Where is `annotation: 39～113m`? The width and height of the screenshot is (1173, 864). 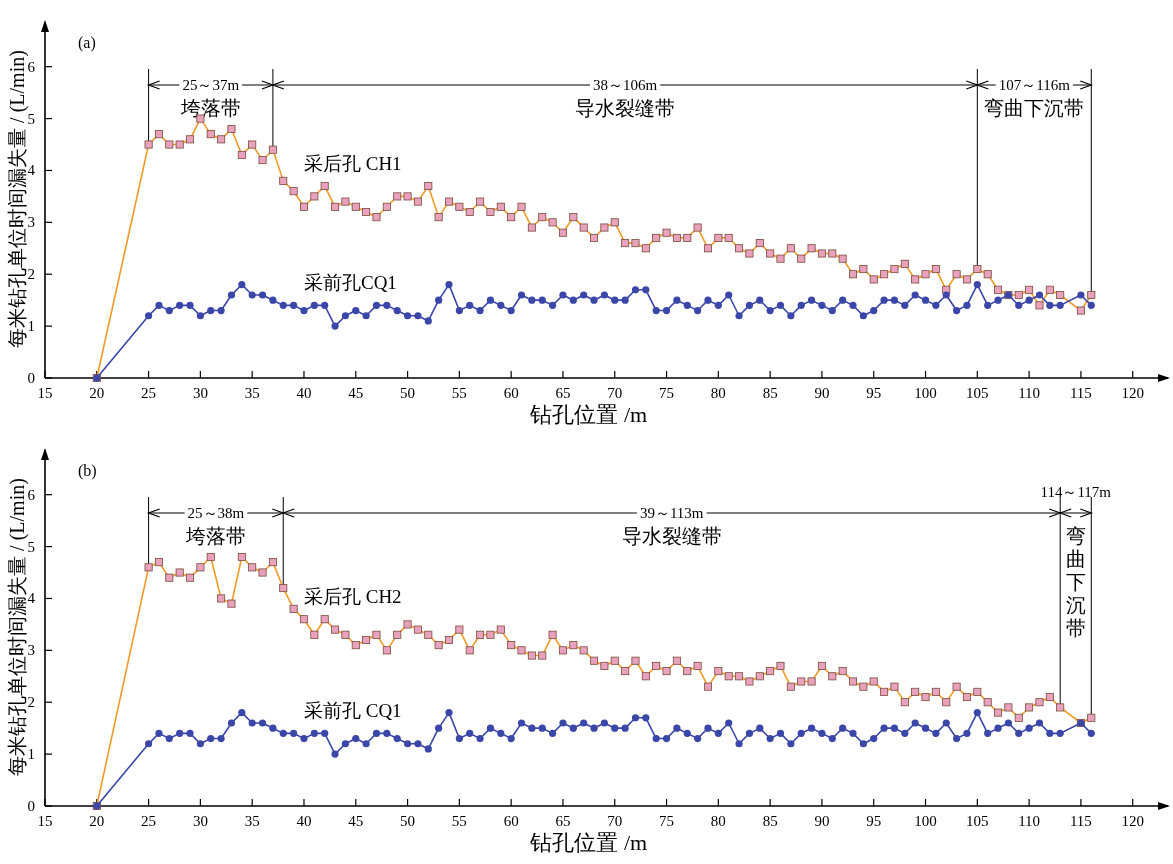 annotation: 39～113m is located at coordinates (671, 513).